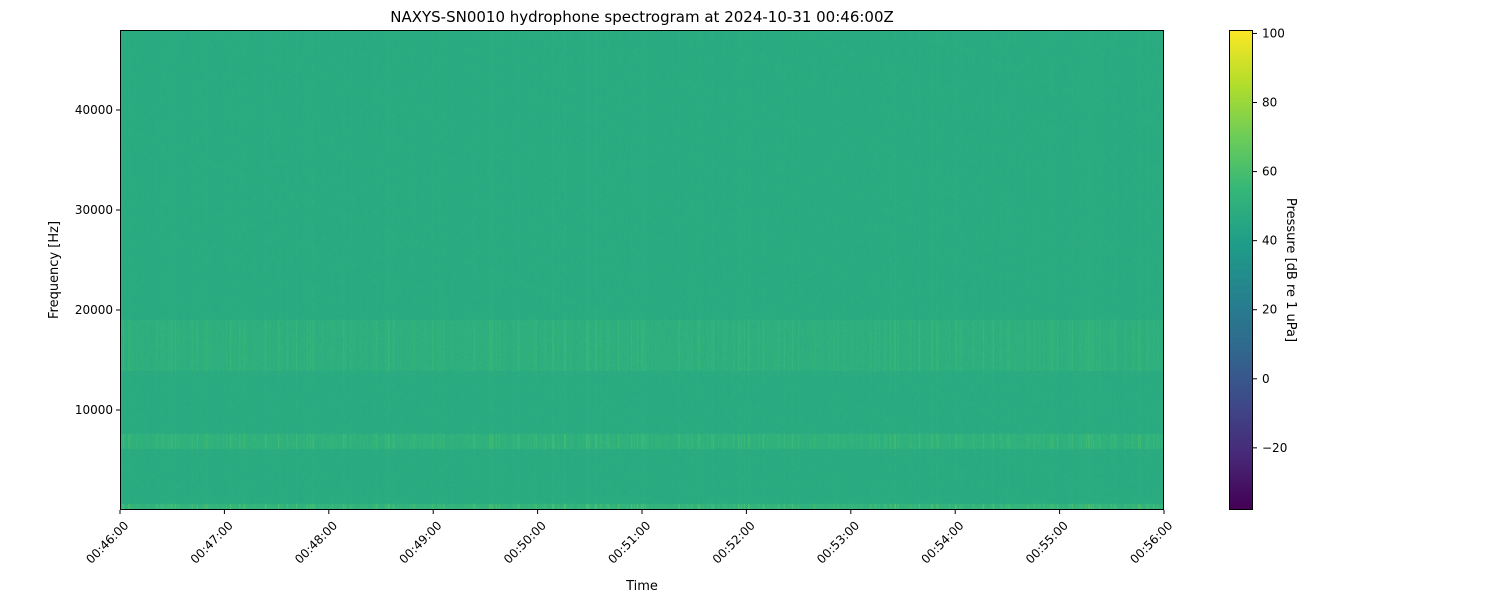 The width and height of the screenshot is (1500, 600). What do you see at coordinates (734, 542) in the screenshot?
I see `x-tick-label: 00:52:00` at bounding box center [734, 542].